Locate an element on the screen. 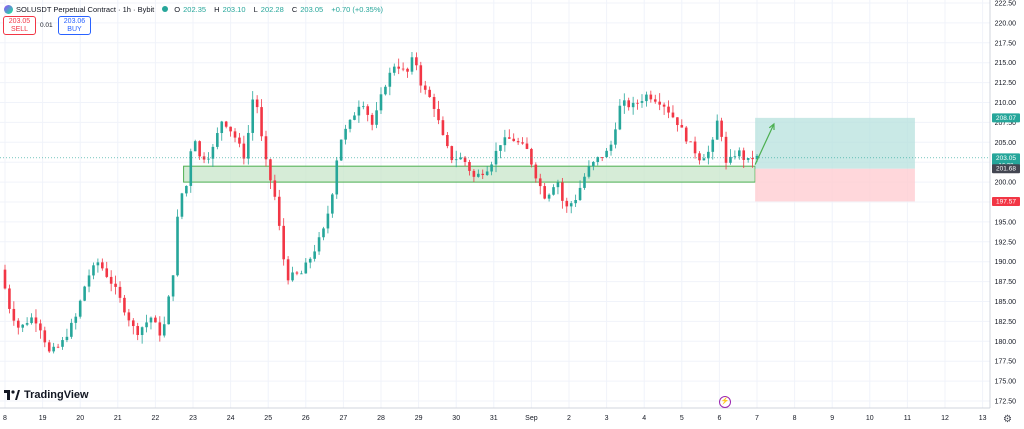 Image resolution: width=1024 pixels, height=429 pixels. open-value: O 202.35 is located at coordinates (190, 9).